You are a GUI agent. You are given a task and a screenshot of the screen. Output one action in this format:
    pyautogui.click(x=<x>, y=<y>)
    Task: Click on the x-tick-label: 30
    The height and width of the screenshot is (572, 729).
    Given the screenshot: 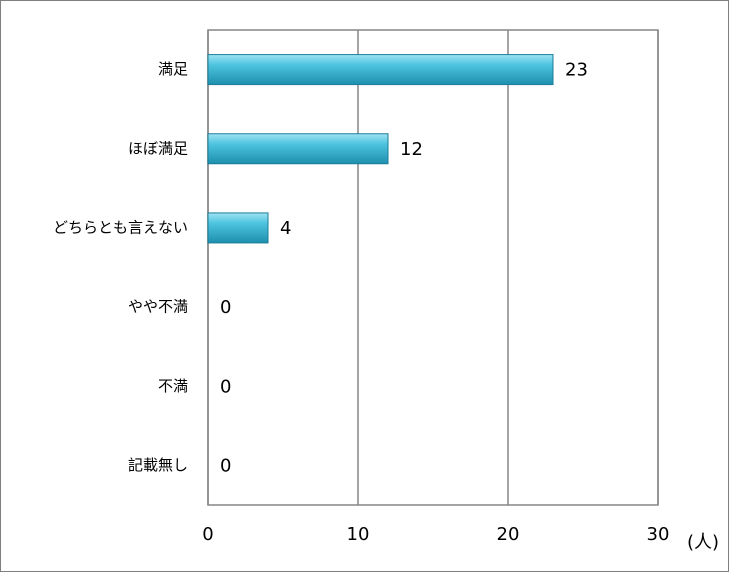 What is the action you would take?
    pyautogui.click(x=658, y=534)
    